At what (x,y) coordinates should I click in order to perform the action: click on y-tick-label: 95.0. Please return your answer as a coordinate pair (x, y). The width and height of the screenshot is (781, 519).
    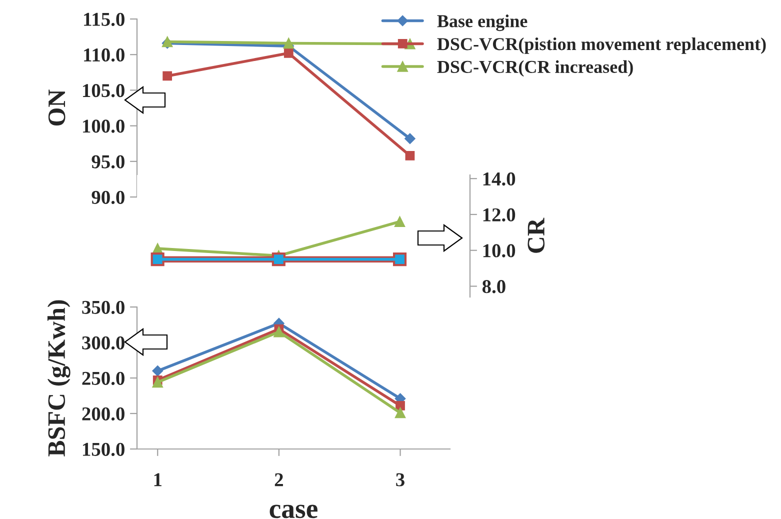
    Looking at the image, I should click on (108, 161).